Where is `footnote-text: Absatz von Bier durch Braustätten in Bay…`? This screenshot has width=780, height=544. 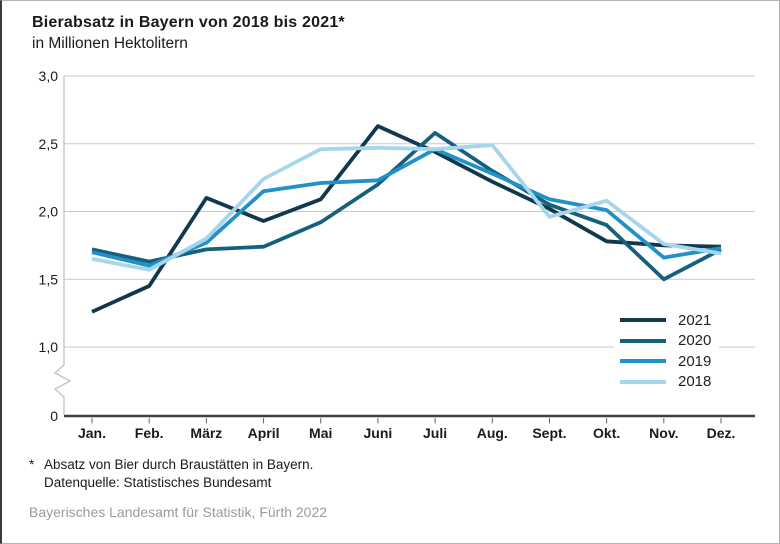 footnote-text: Absatz von Bier durch Braustätten in Bay… is located at coordinates (178, 474).